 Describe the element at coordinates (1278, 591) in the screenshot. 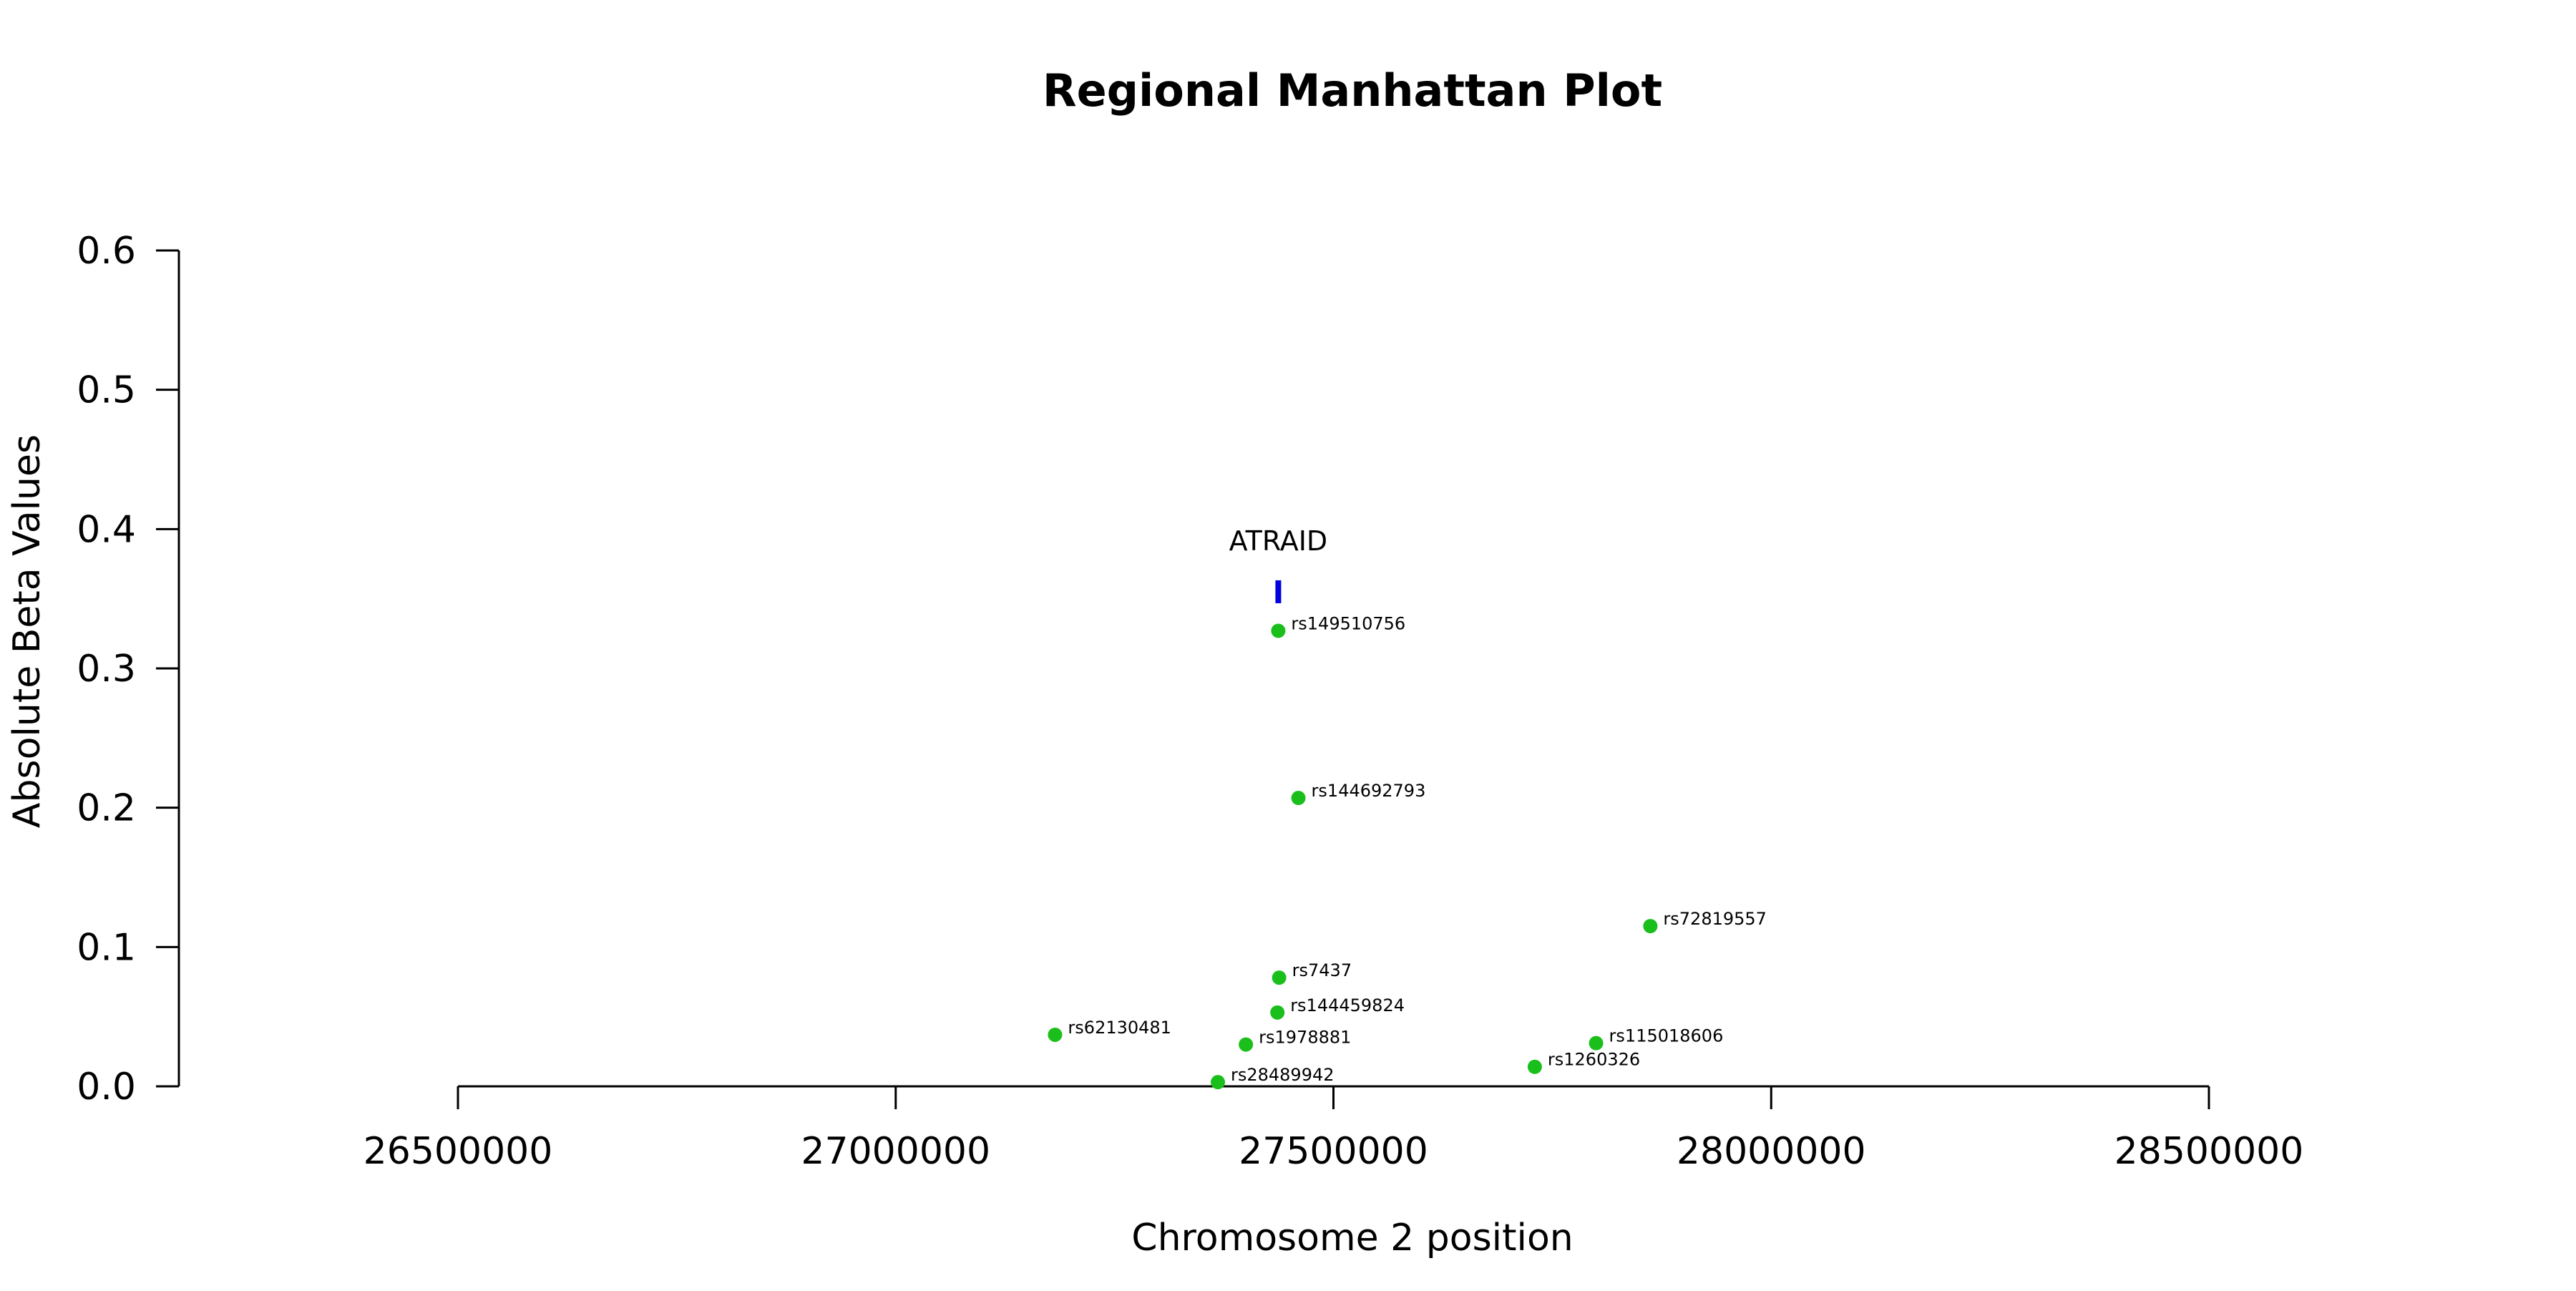

I see `gene-marker` at that location.